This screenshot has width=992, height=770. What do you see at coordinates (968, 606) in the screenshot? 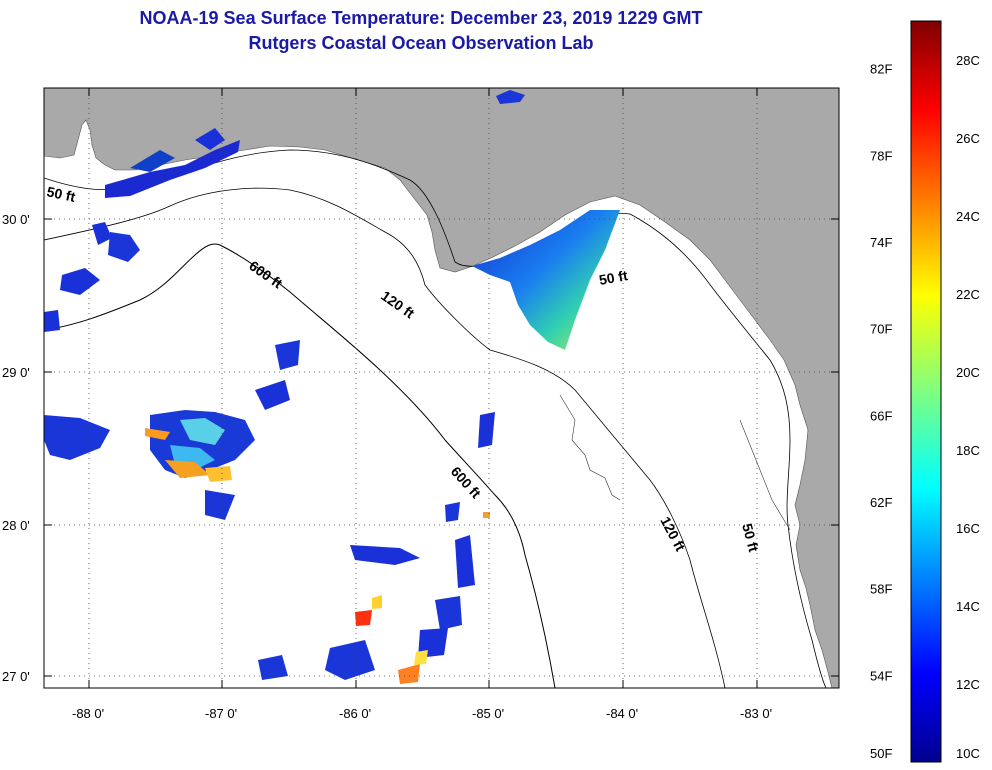
I see `colorbar-c-label: 14C` at bounding box center [968, 606].